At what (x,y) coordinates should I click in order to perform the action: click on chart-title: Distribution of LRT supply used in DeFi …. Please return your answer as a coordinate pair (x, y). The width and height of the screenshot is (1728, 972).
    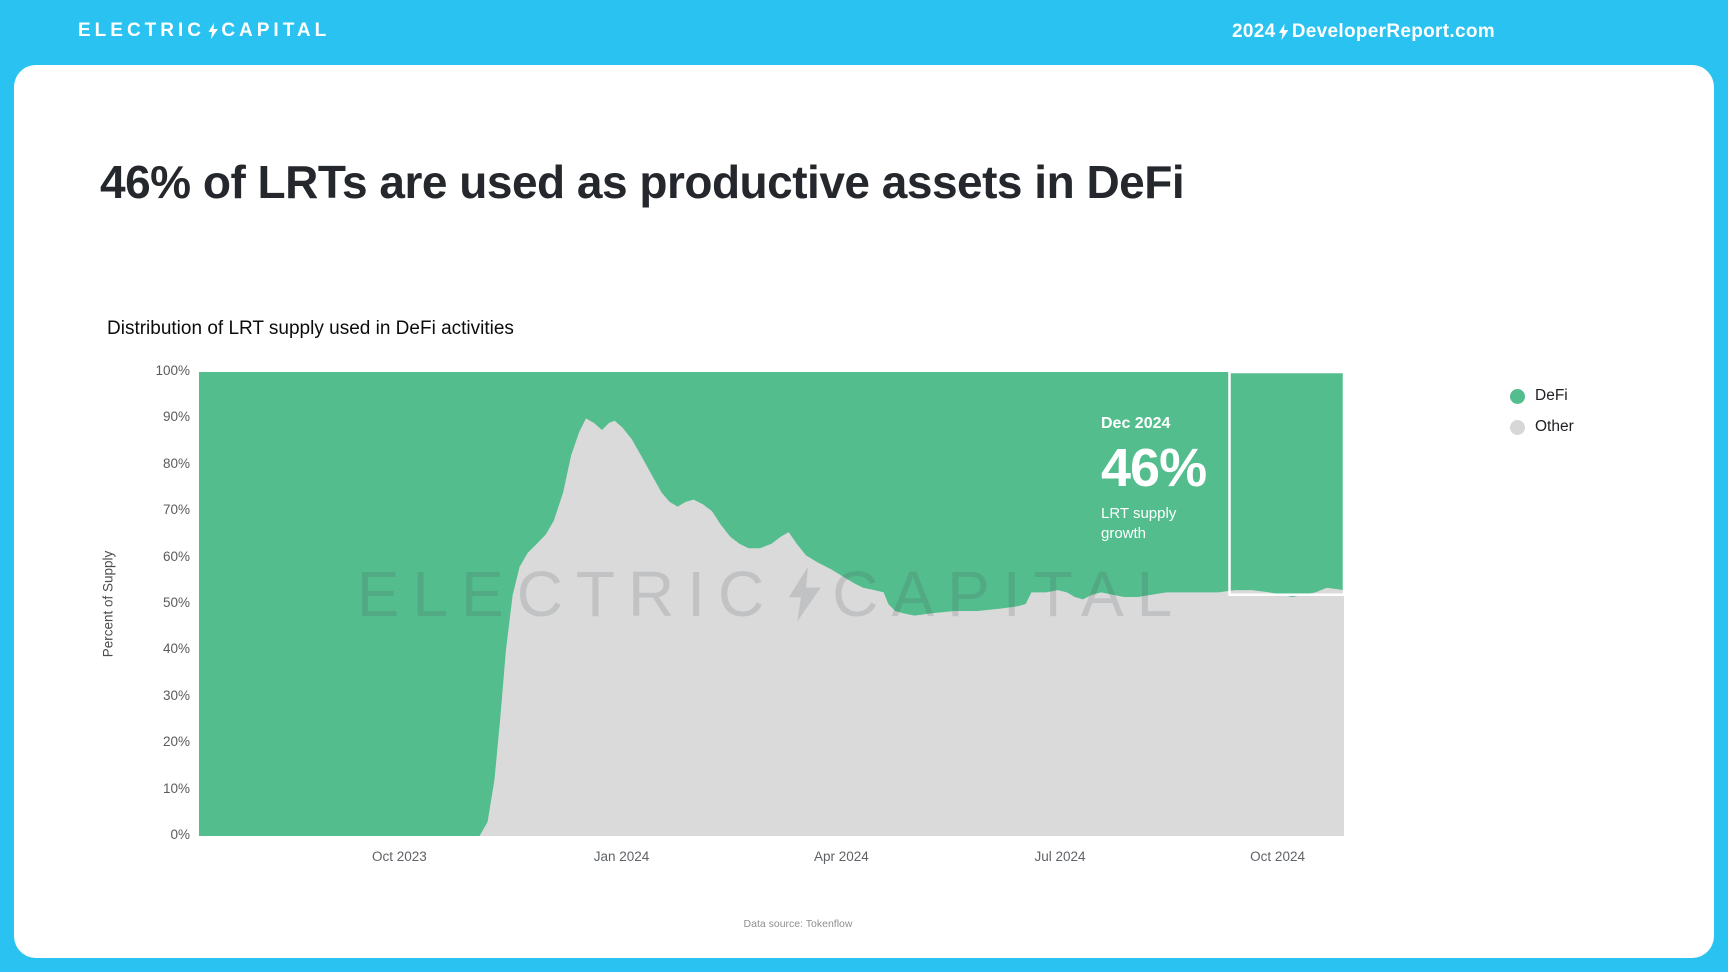
    Looking at the image, I should click on (310, 328).